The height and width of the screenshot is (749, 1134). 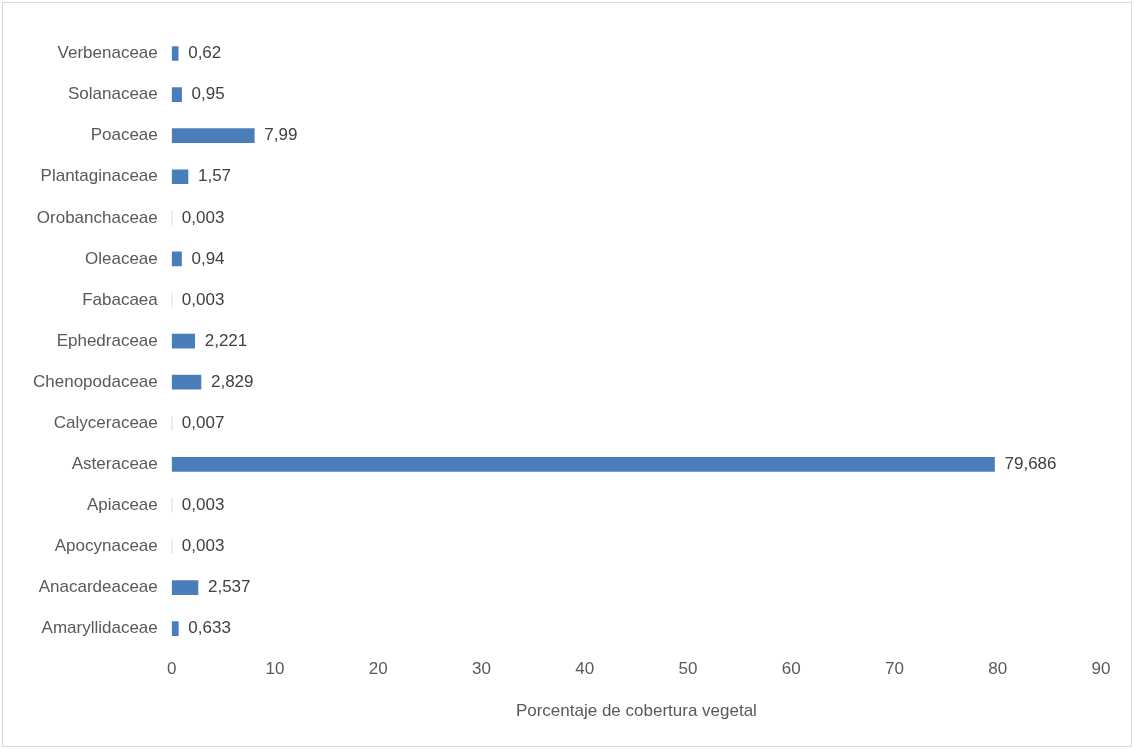 I want to click on y-tick-label: Orobanchaceae, so click(x=97, y=217).